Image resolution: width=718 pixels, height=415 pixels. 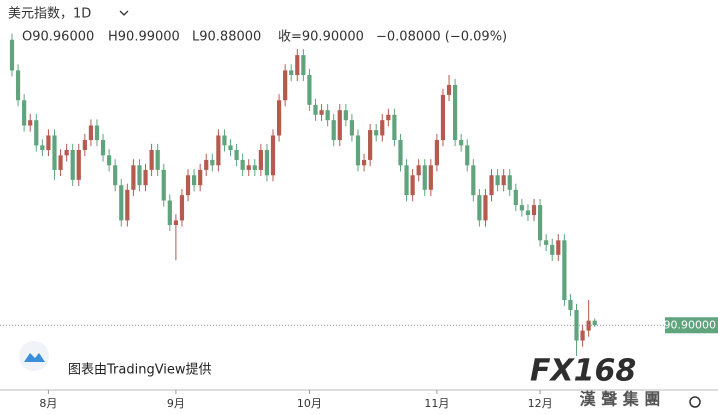 What do you see at coordinates (695, 402) in the screenshot?
I see `settings-icon` at bounding box center [695, 402].